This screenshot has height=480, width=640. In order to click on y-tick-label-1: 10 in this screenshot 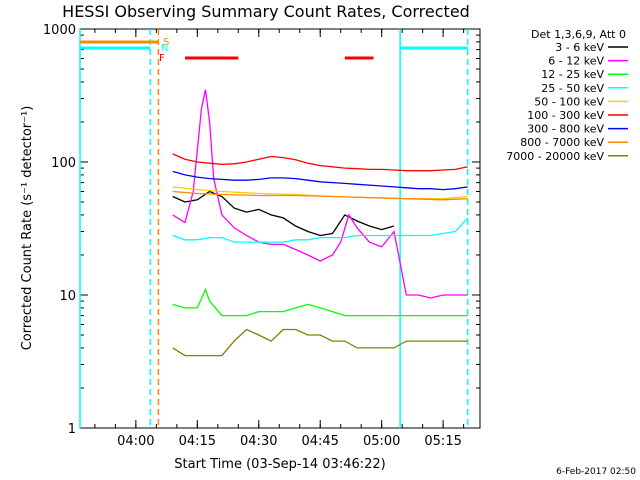, I will do `click(67, 296)`.